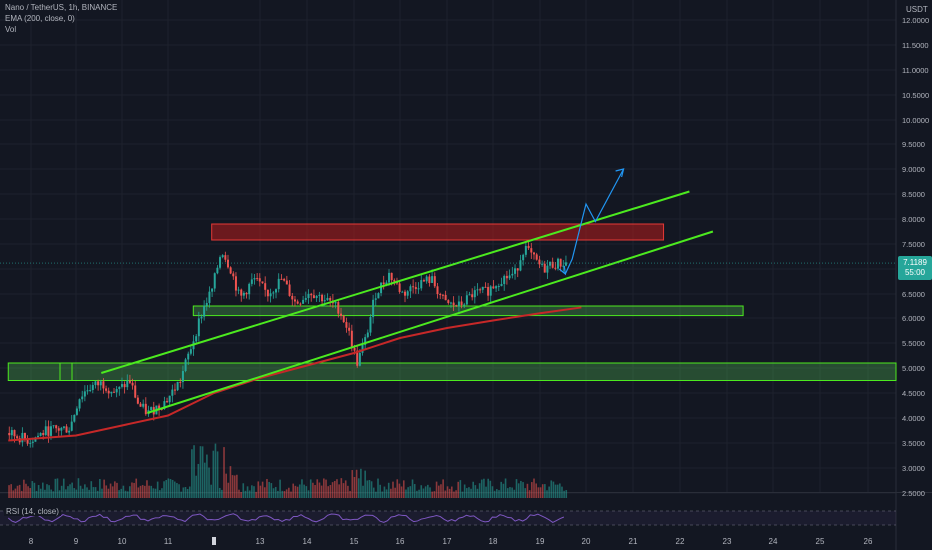  What do you see at coordinates (214, 541) in the screenshot?
I see `day-marker` at bounding box center [214, 541].